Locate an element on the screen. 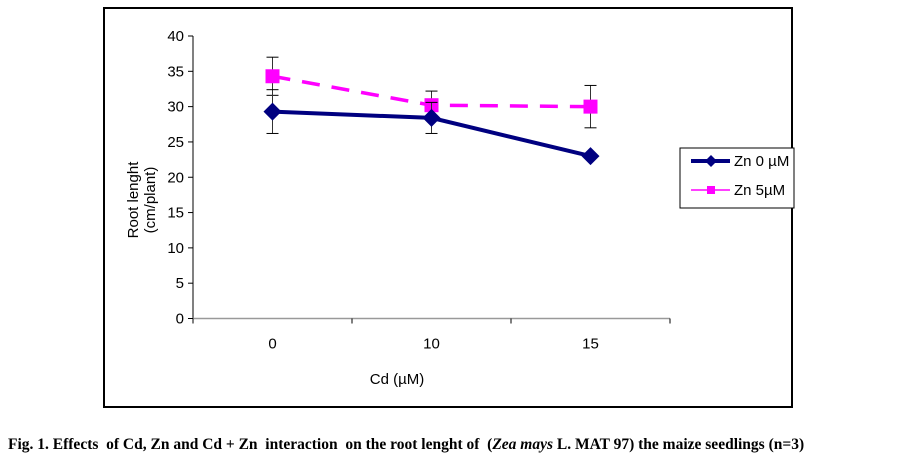  legend: Zn 0 µM Zn 5µM is located at coordinates (737, 178).